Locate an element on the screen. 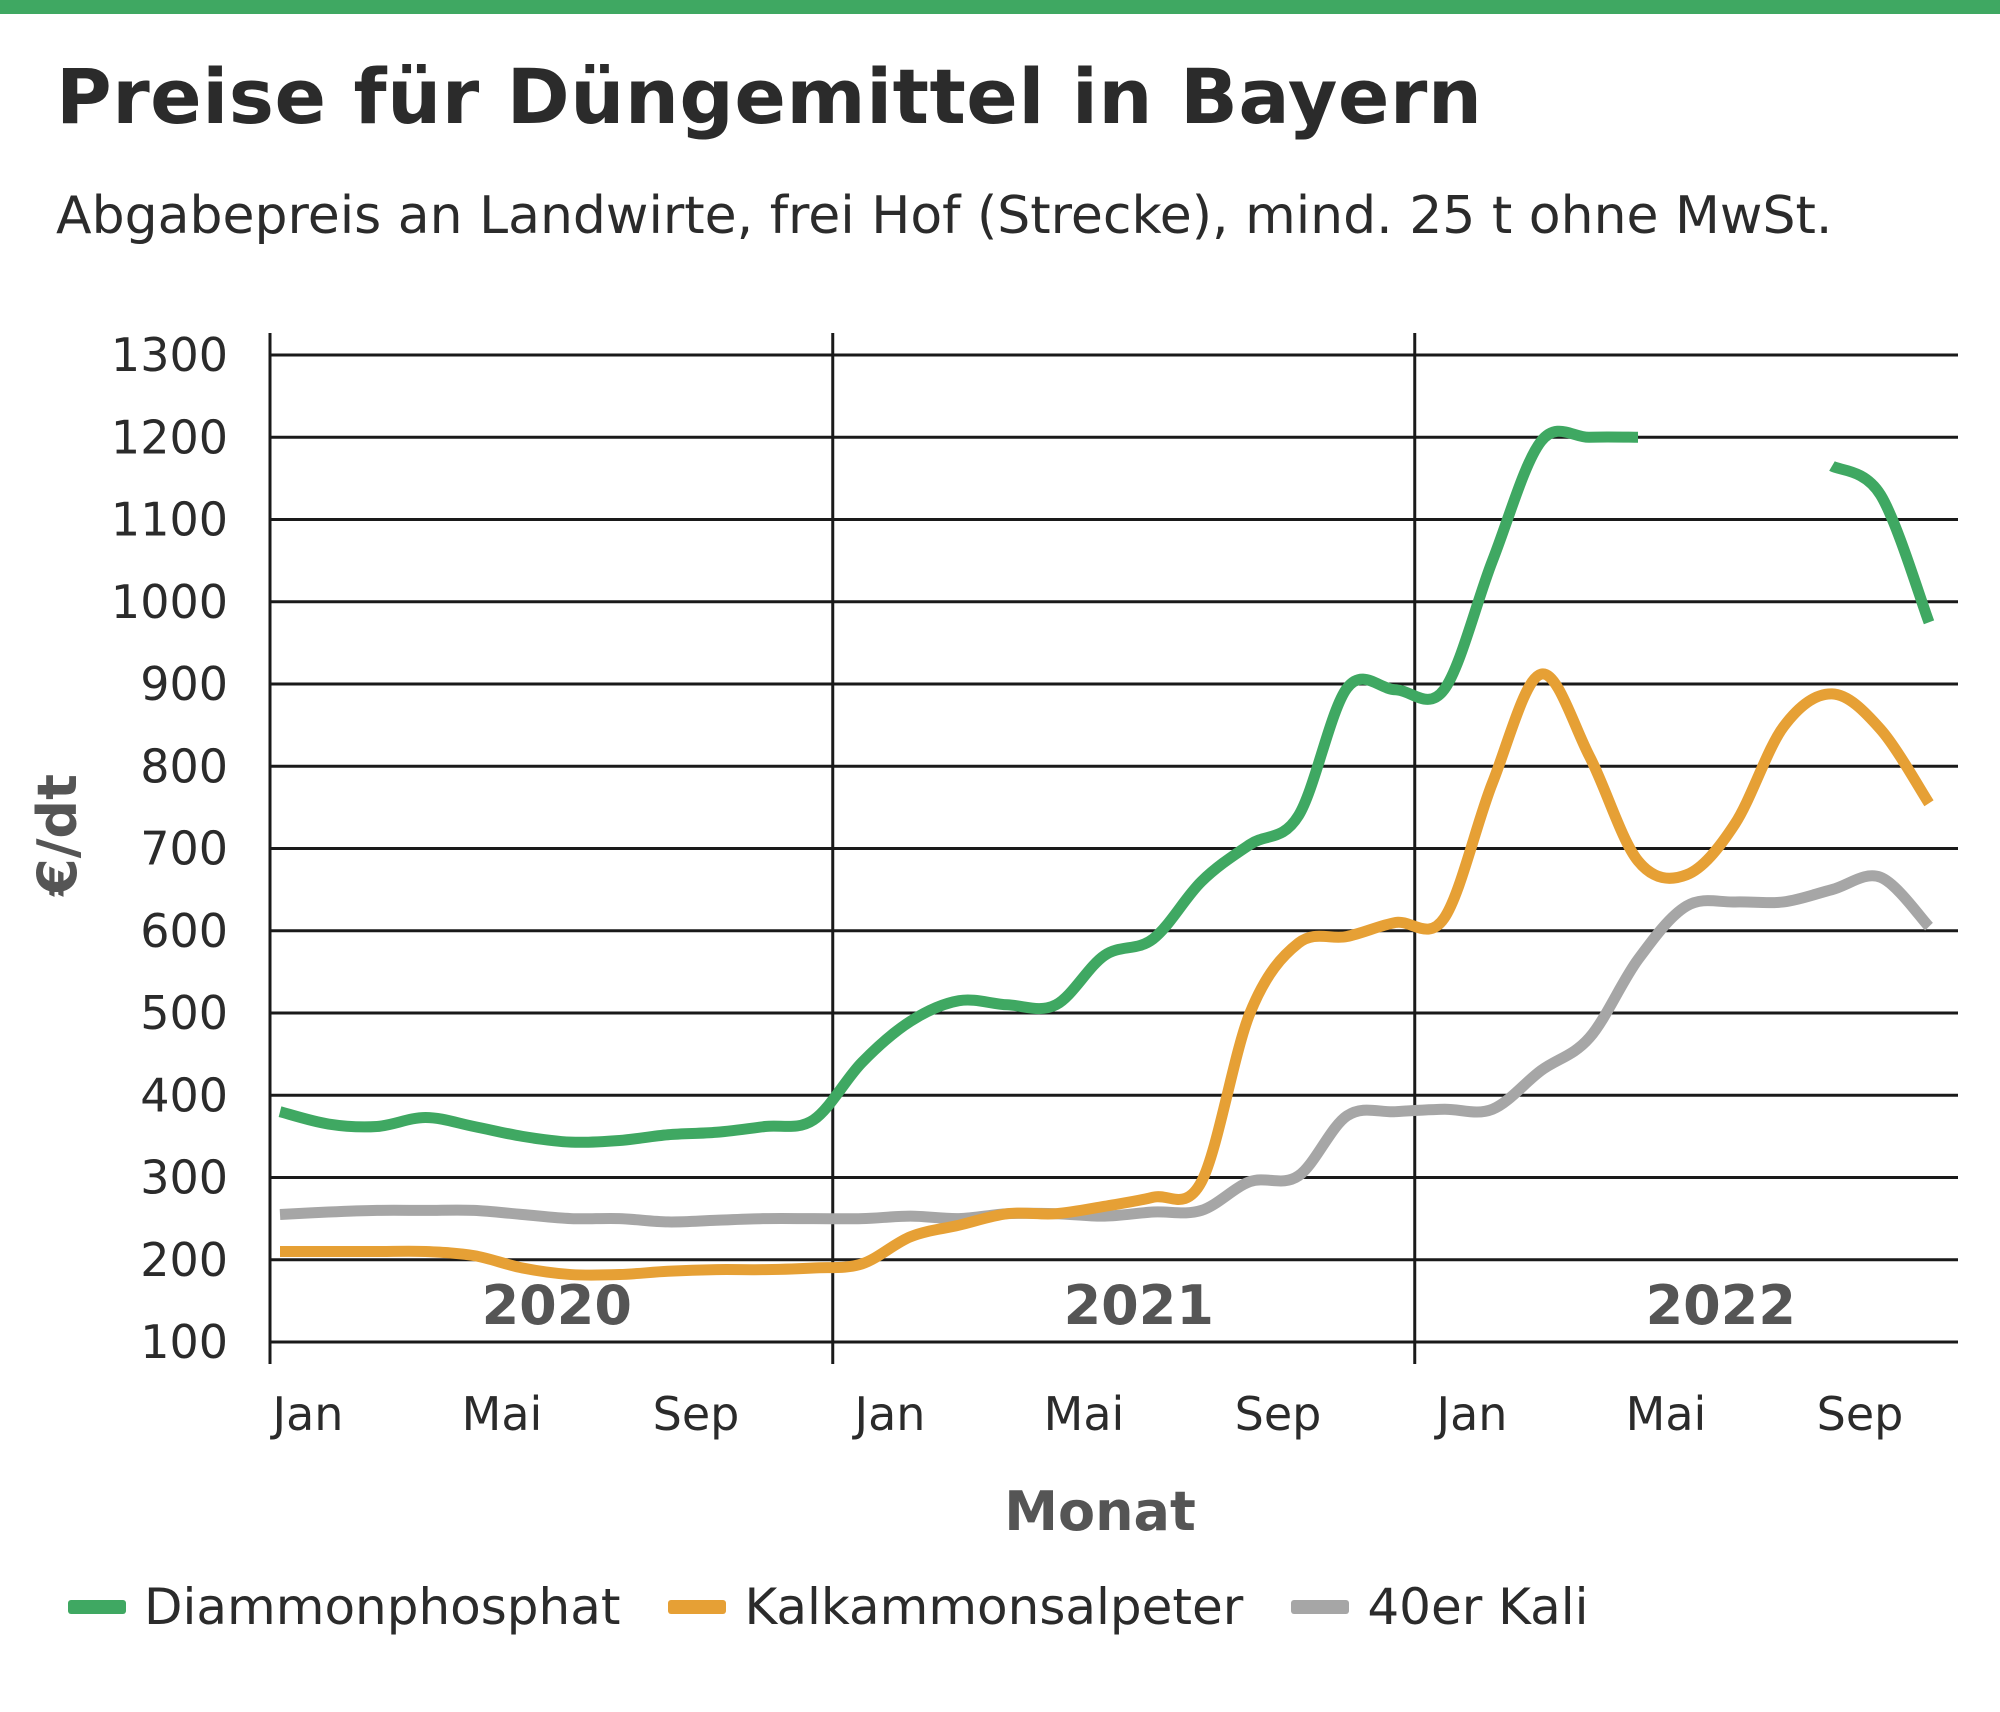 The image size is (2000, 1712). series-line-diammonphosphat is located at coordinates (1882, 542).